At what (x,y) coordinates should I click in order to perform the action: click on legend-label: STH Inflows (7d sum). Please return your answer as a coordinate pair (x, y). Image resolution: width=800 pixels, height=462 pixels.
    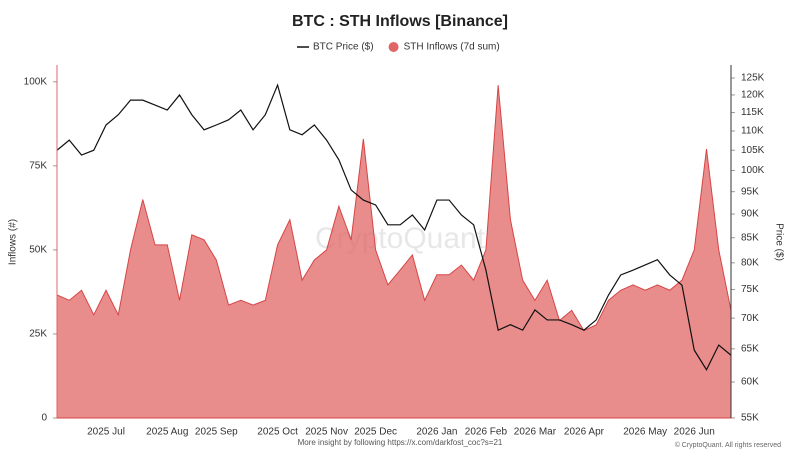
    Looking at the image, I should click on (452, 47).